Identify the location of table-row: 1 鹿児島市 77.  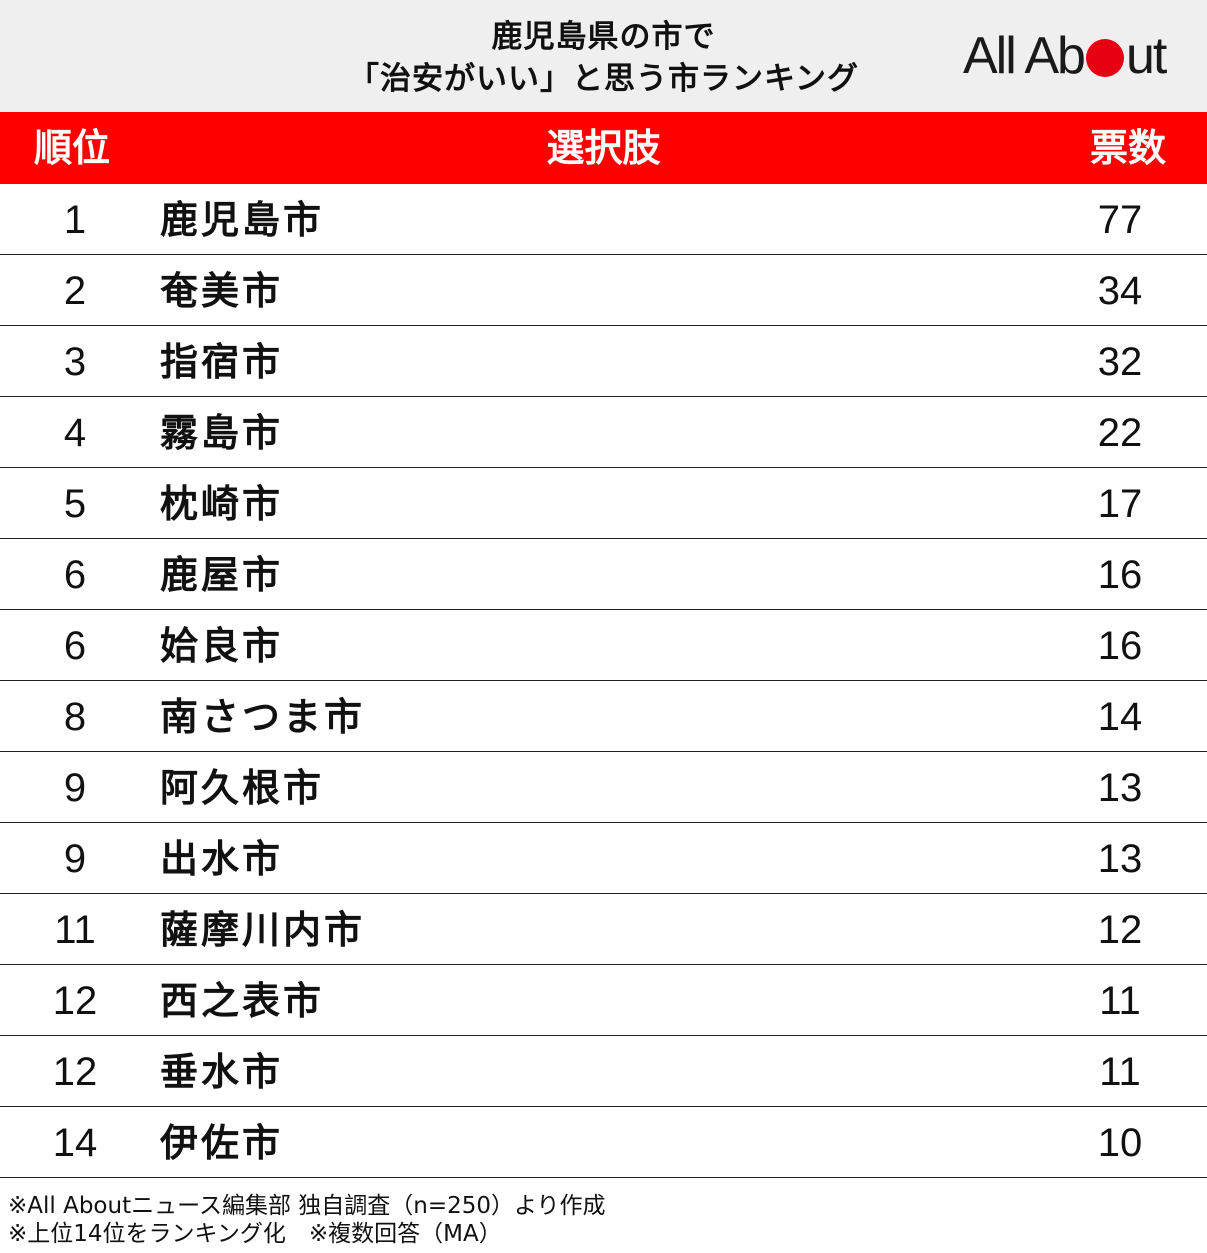
(603, 219).